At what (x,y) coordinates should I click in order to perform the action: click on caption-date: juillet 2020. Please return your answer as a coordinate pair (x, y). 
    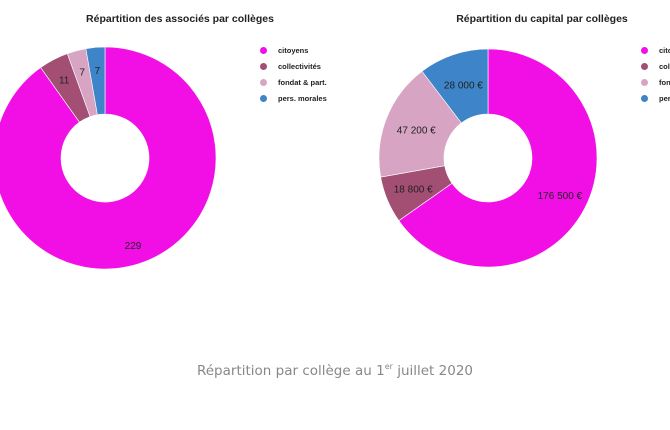
    Looking at the image, I should click on (433, 371).